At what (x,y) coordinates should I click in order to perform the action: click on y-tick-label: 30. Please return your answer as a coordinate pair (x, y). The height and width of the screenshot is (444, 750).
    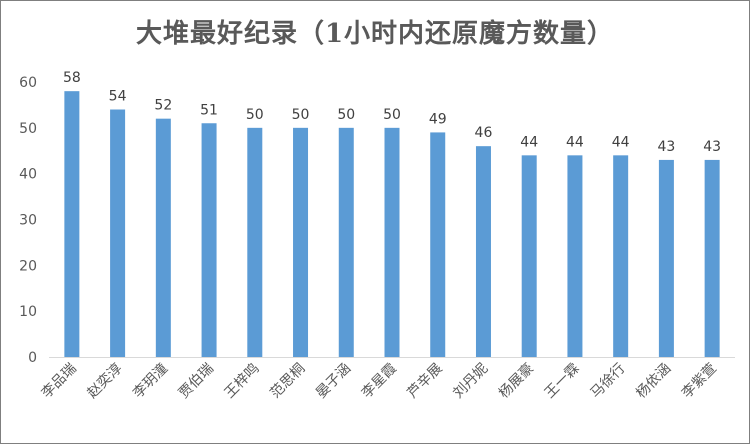
    Looking at the image, I should click on (28, 221).